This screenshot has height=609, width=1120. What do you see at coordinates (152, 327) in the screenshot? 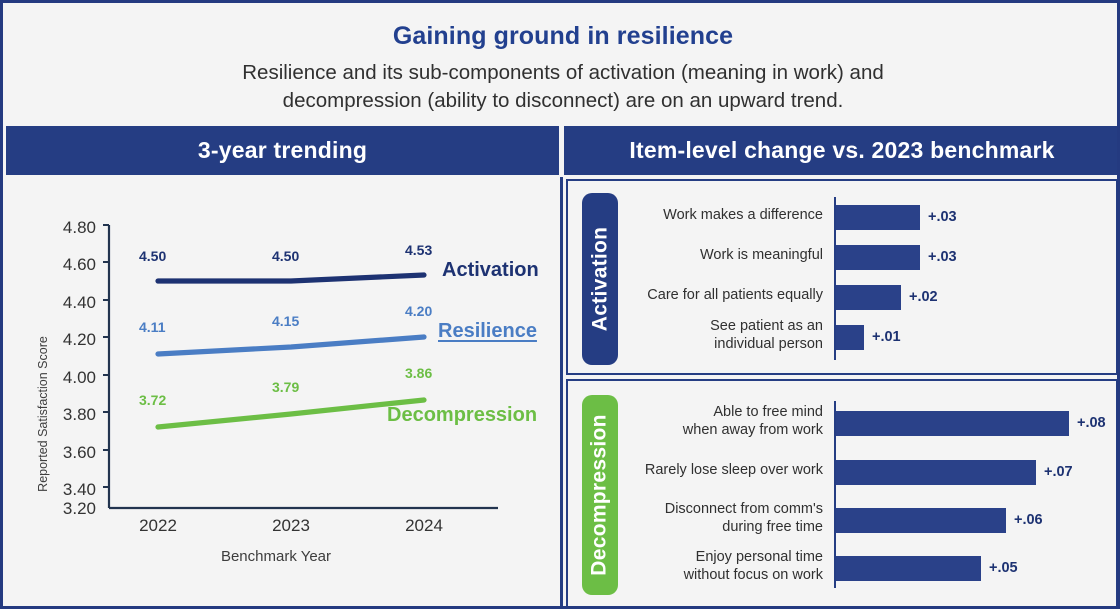
I see `resilience-point-label: 4.11` at bounding box center [152, 327].